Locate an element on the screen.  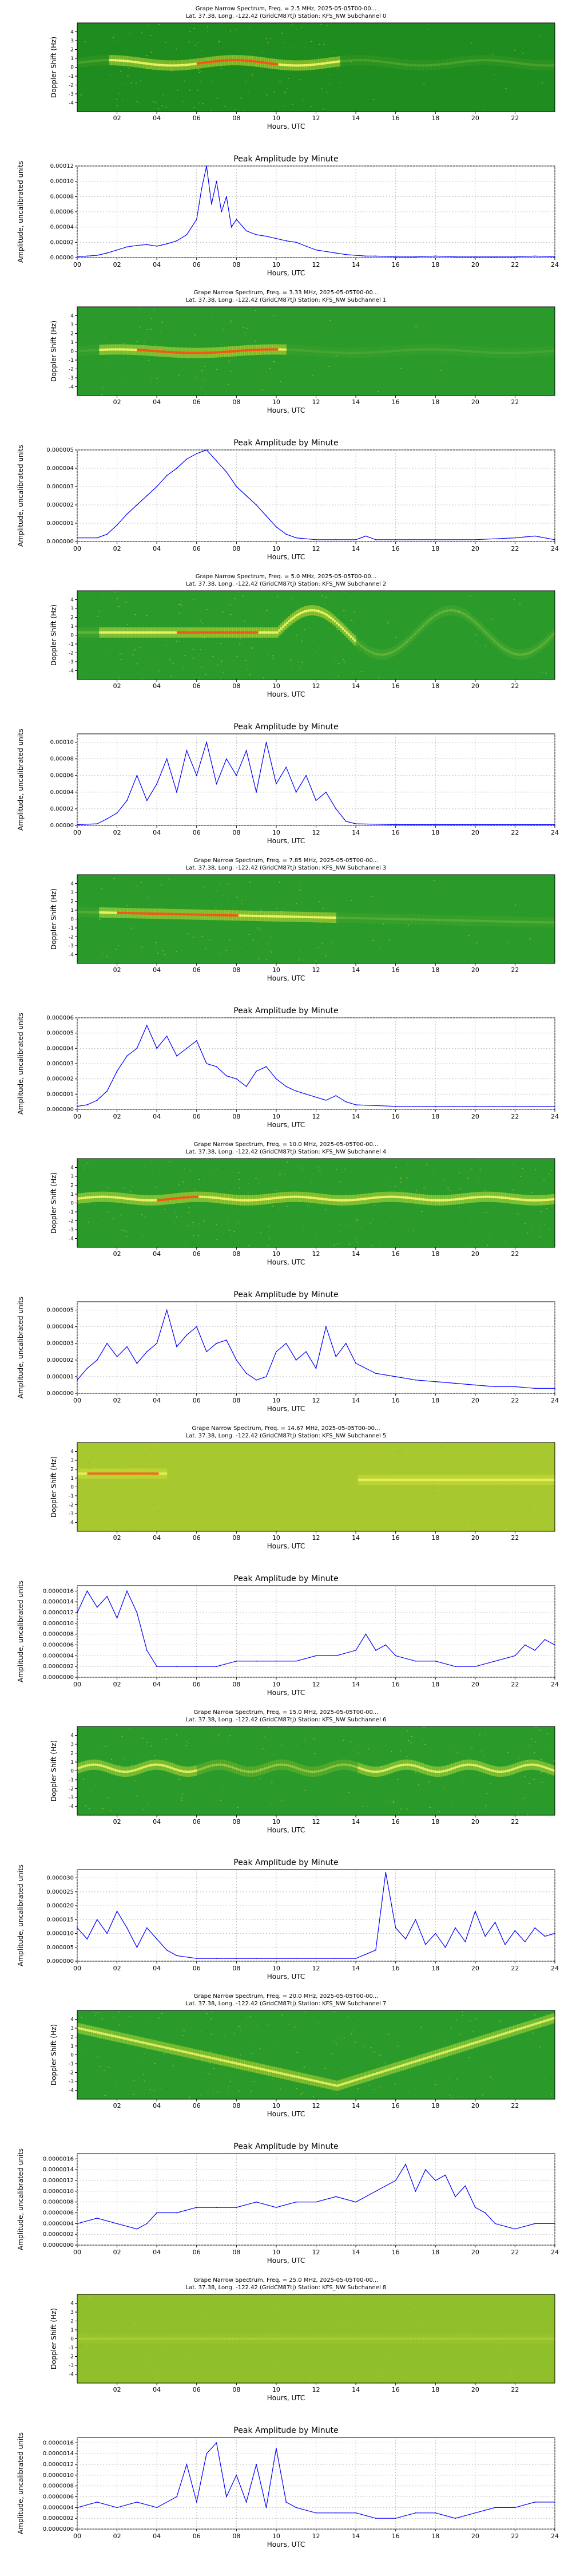
amplitude-xtick-label: 16 is located at coordinates (396, 264).